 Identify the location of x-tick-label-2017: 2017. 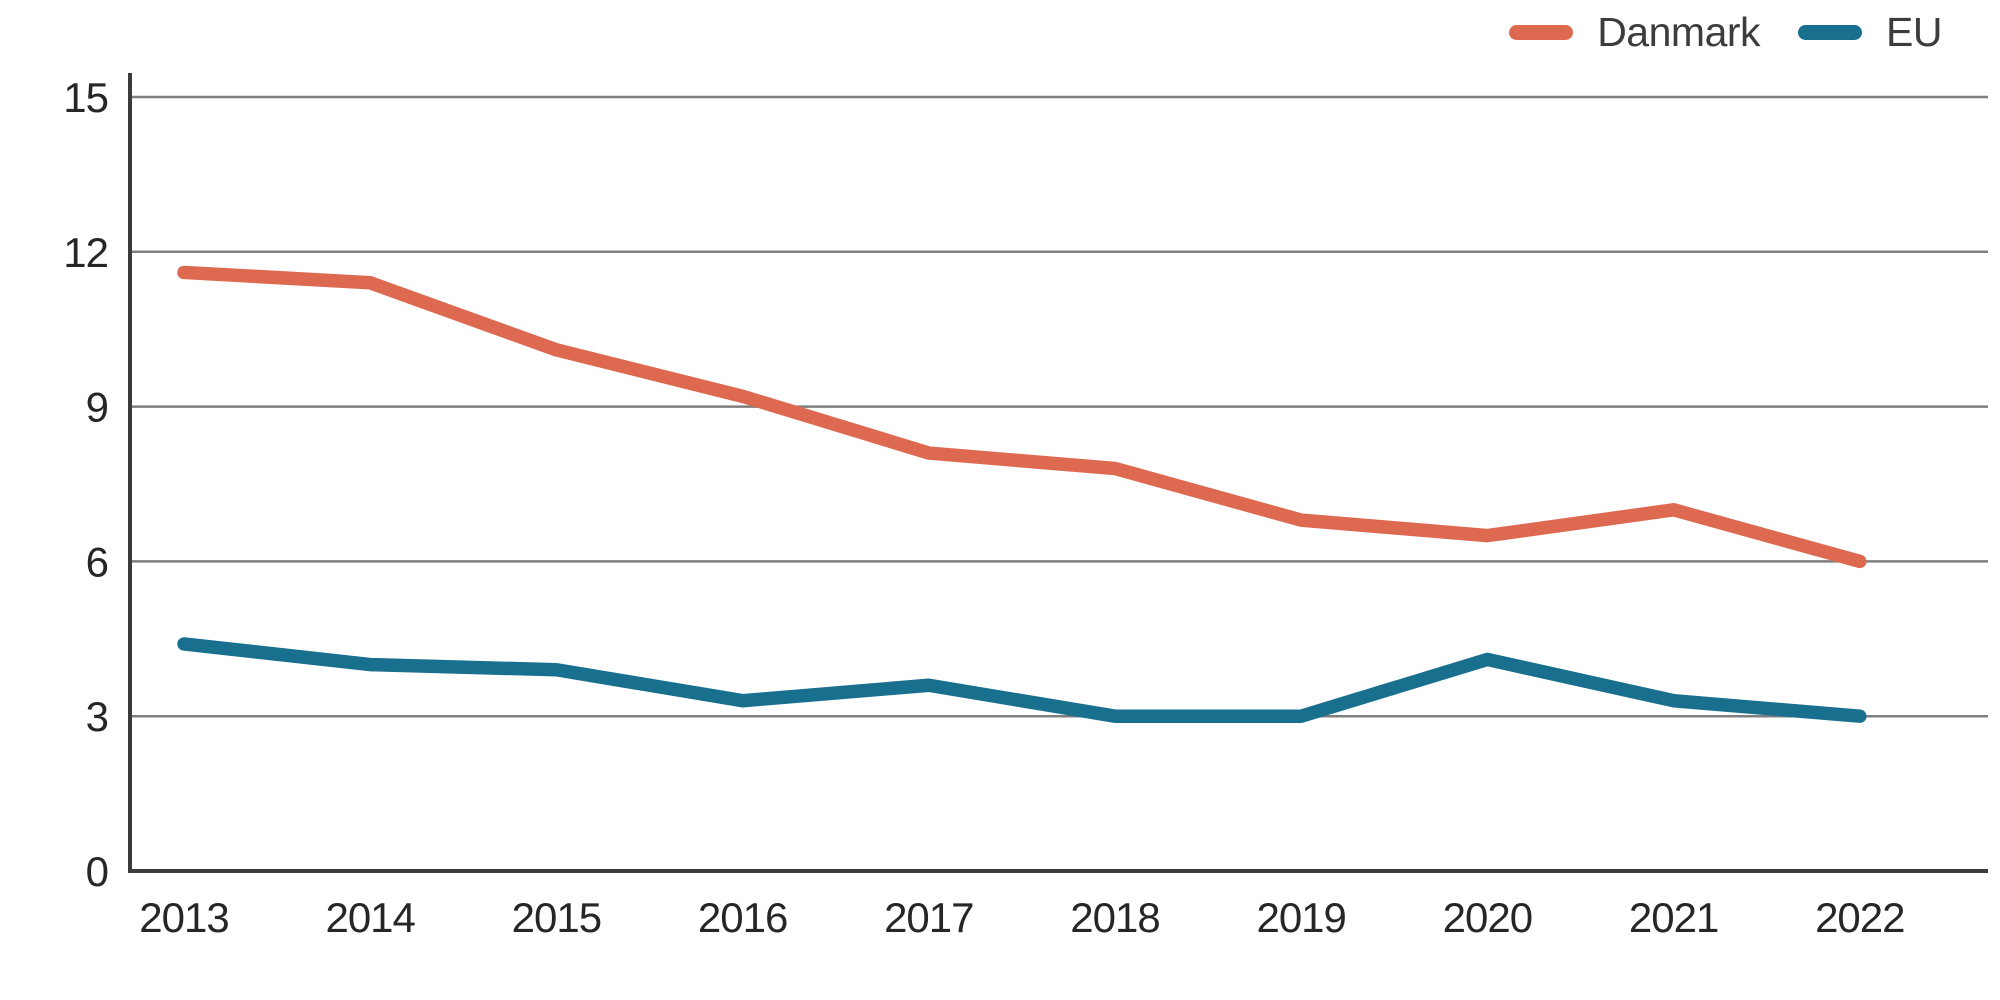
(928, 917).